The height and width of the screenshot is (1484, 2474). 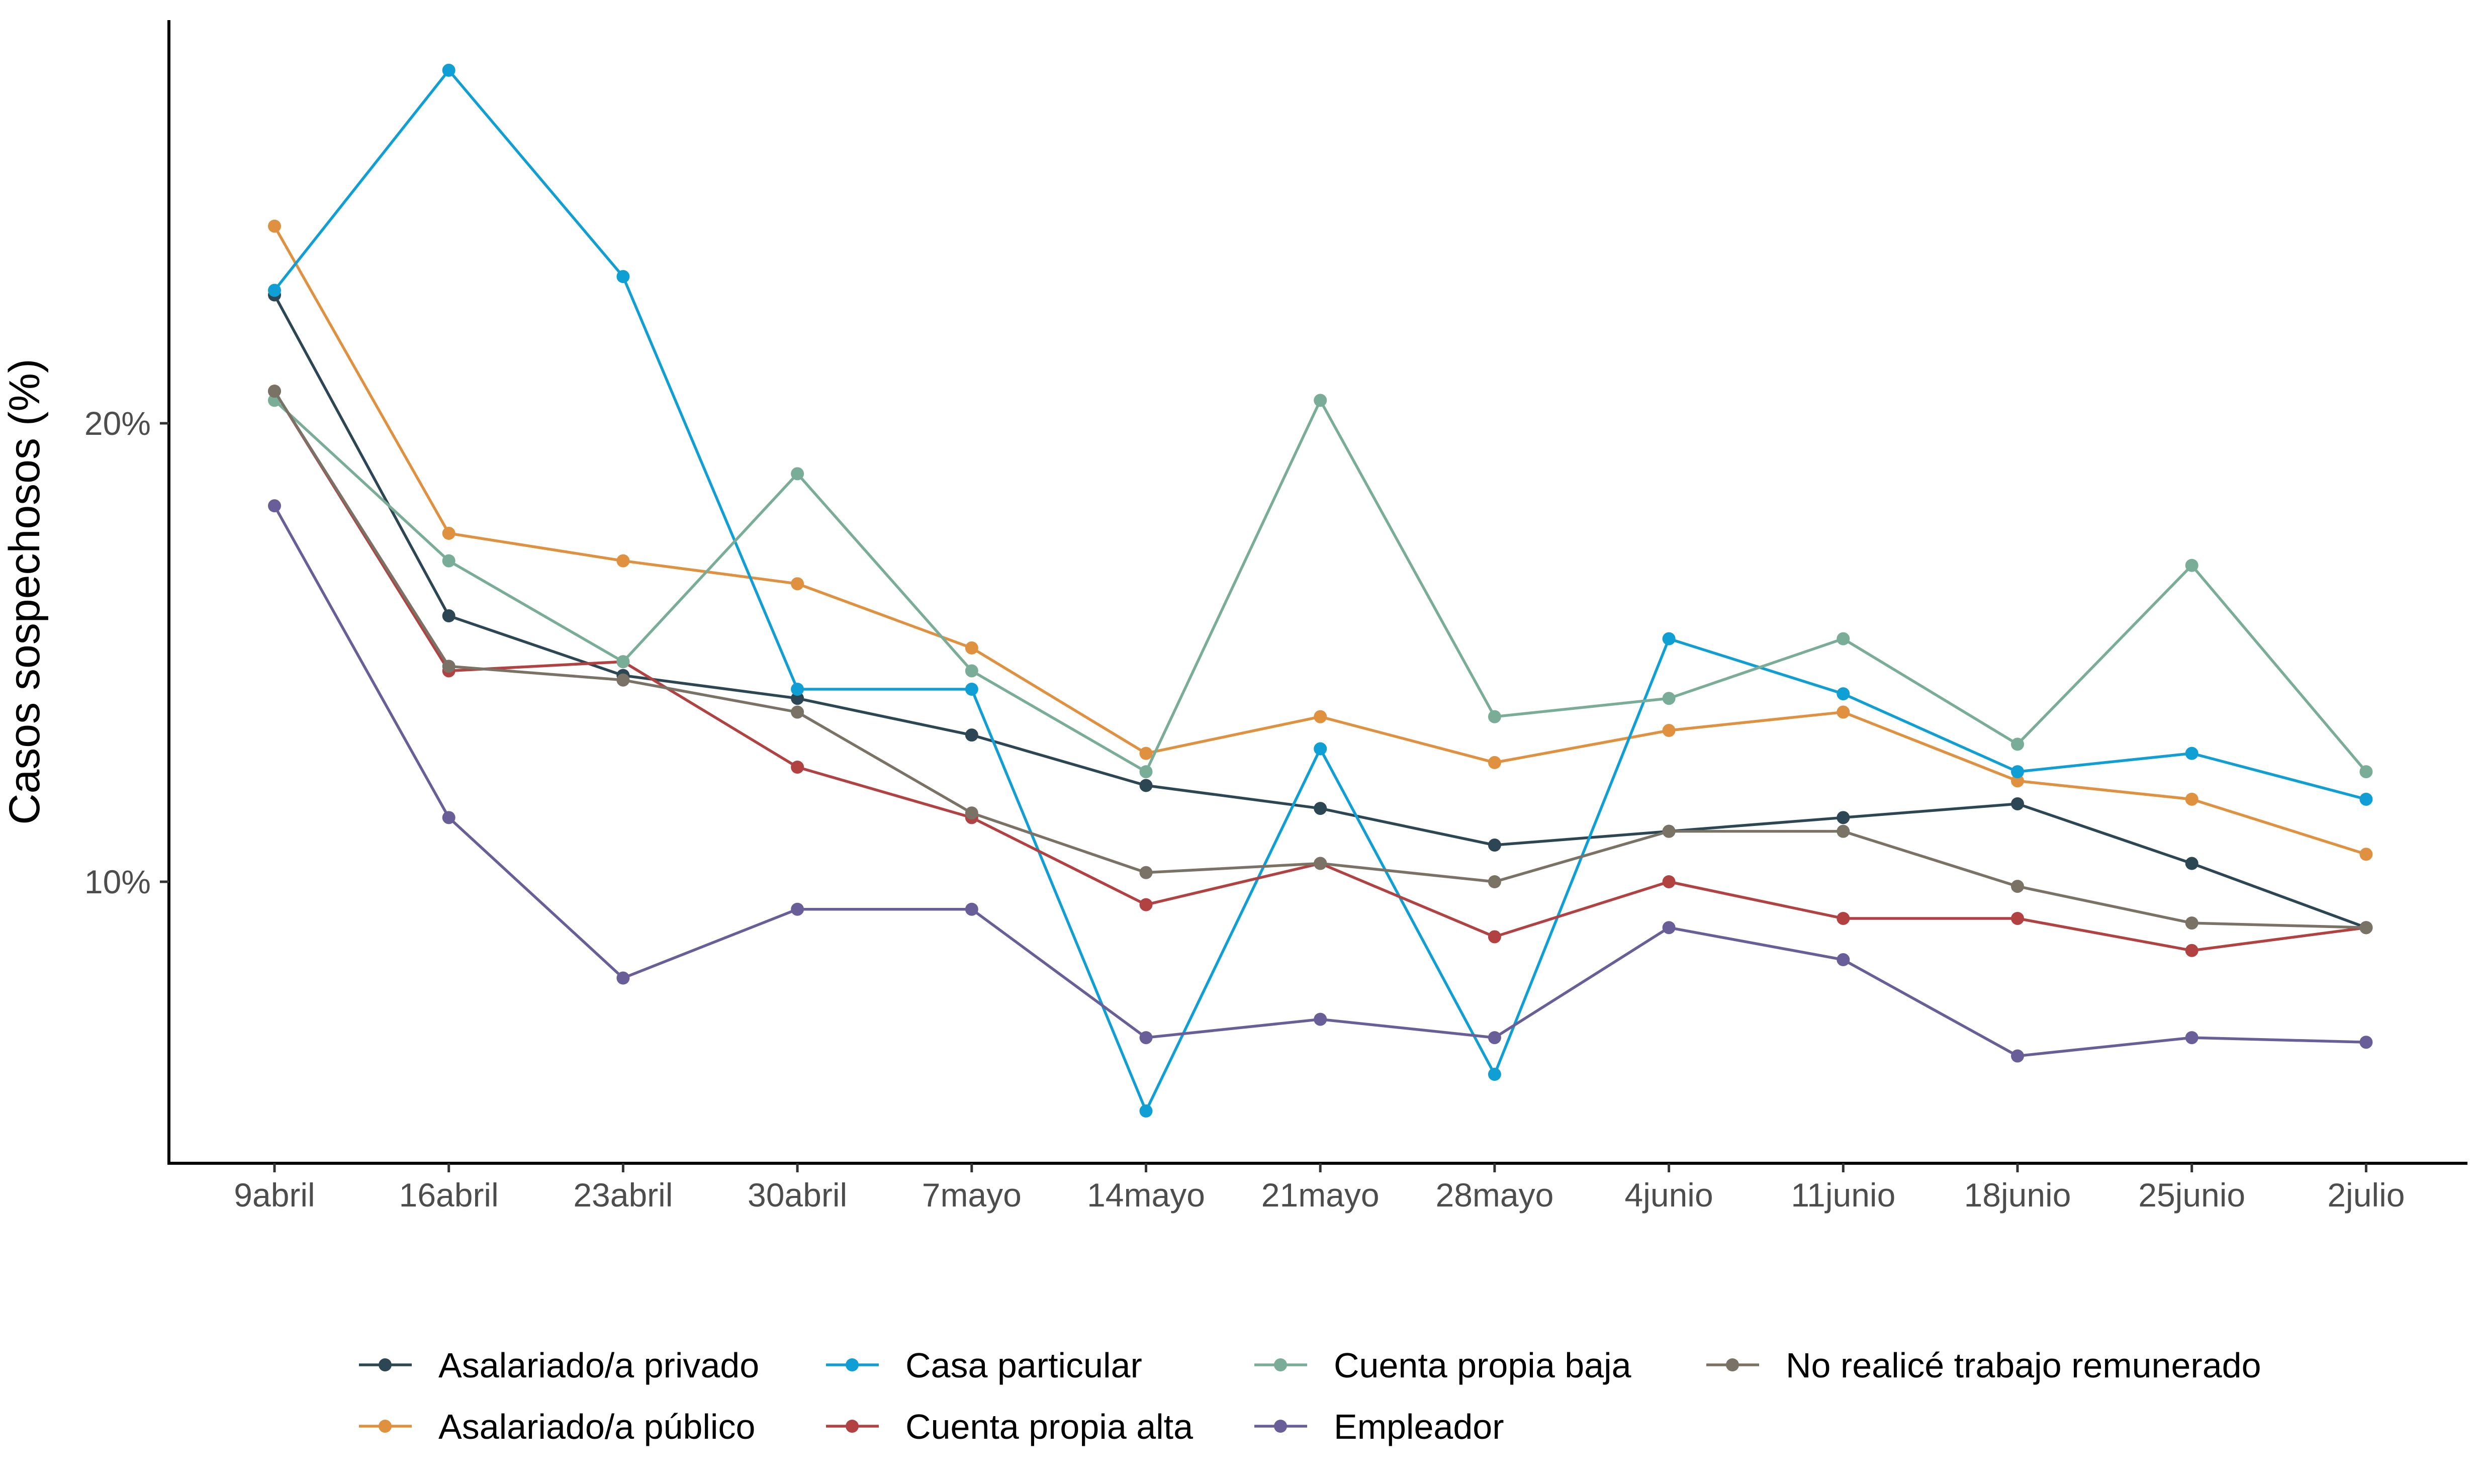 What do you see at coordinates (1320, 1195) in the screenshot?
I see `x-tick-label: 21mayo` at bounding box center [1320, 1195].